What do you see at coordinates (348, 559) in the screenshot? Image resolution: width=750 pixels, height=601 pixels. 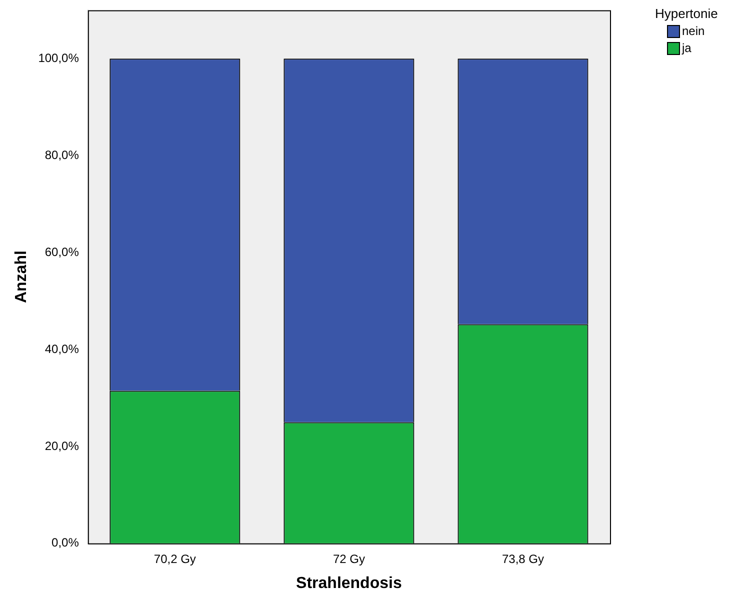 I see `x-tick-label: 72 Gy` at bounding box center [348, 559].